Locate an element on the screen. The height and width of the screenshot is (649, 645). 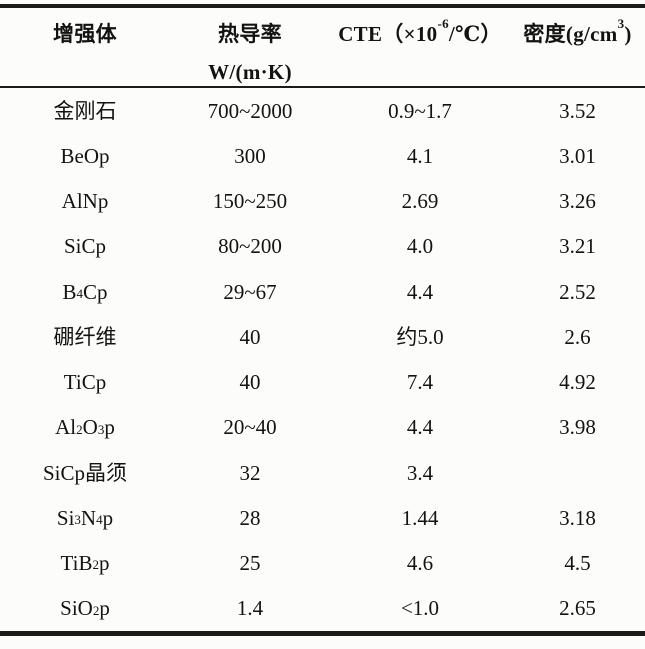
cell-density is located at coordinates (577, 472).